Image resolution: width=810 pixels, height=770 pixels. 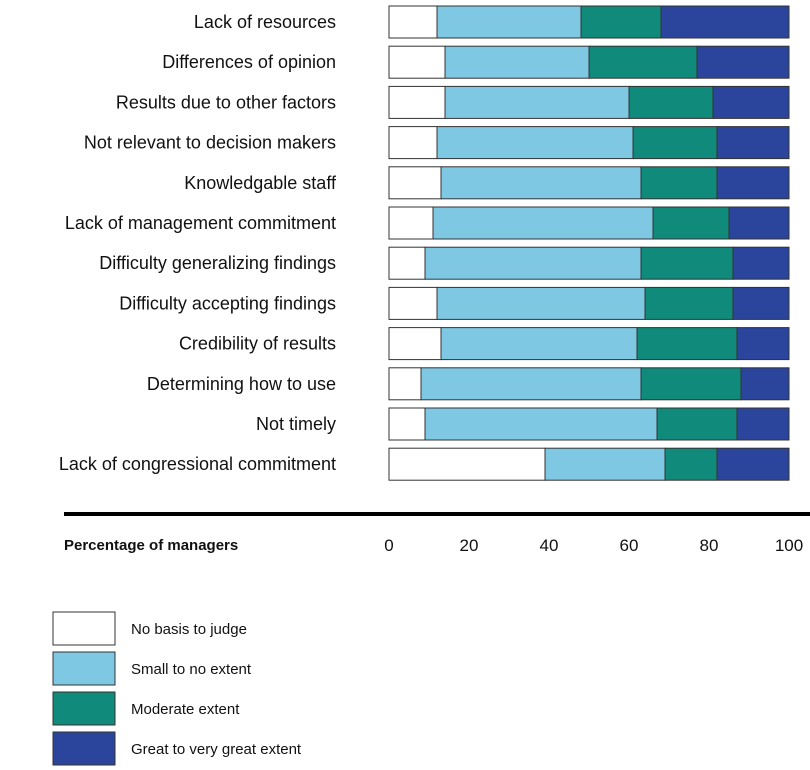 What do you see at coordinates (210, 143) in the screenshot?
I see `category-label: Not relevant to decision makers` at bounding box center [210, 143].